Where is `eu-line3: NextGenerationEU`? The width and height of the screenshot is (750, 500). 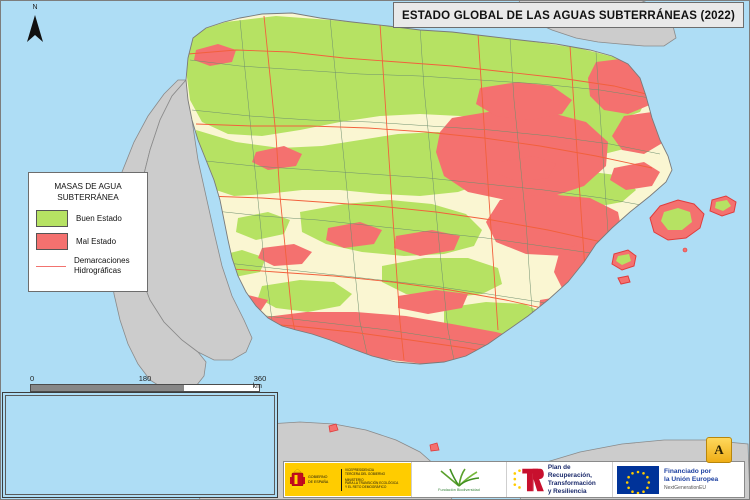 eu-line3: NextGenerationEU is located at coordinates (685, 487).